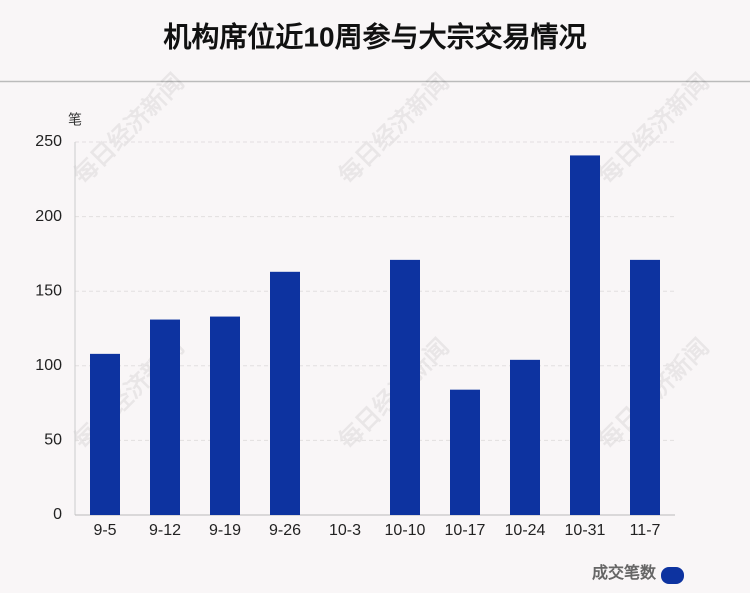  I want to click on x-tick-label: 11-7, so click(645, 530).